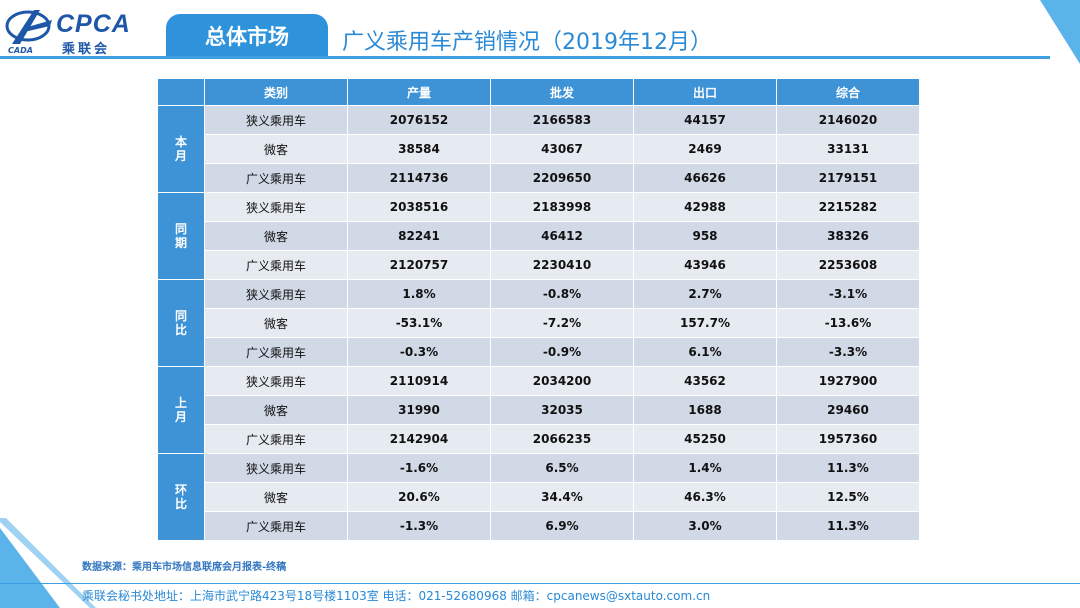 This screenshot has height=608, width=1080. What do you see at coordinates (562, 92) in the screenshot?
I see `column-header: 批发` at bounding box center [562, 92].